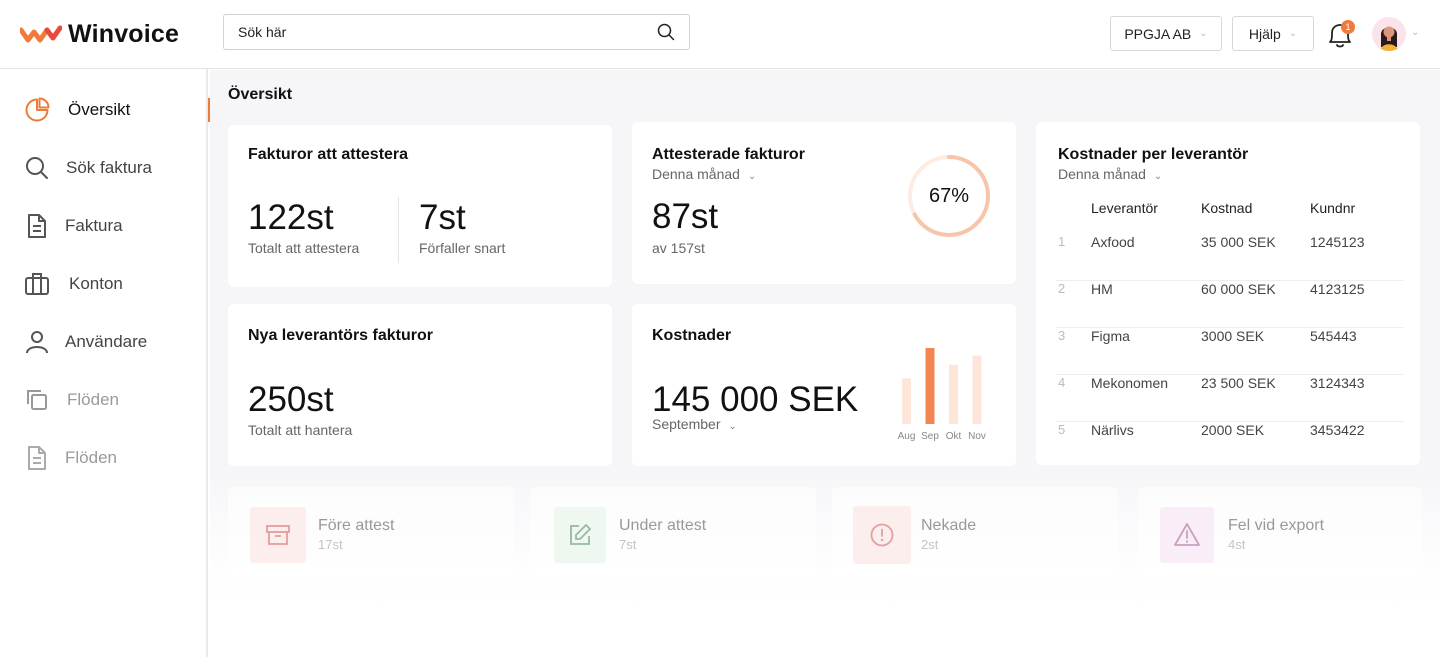 The height and width of the screenshot is (657, 1440). I want to click on sidebar-item-faktura: Faktura, so click(104, 226).